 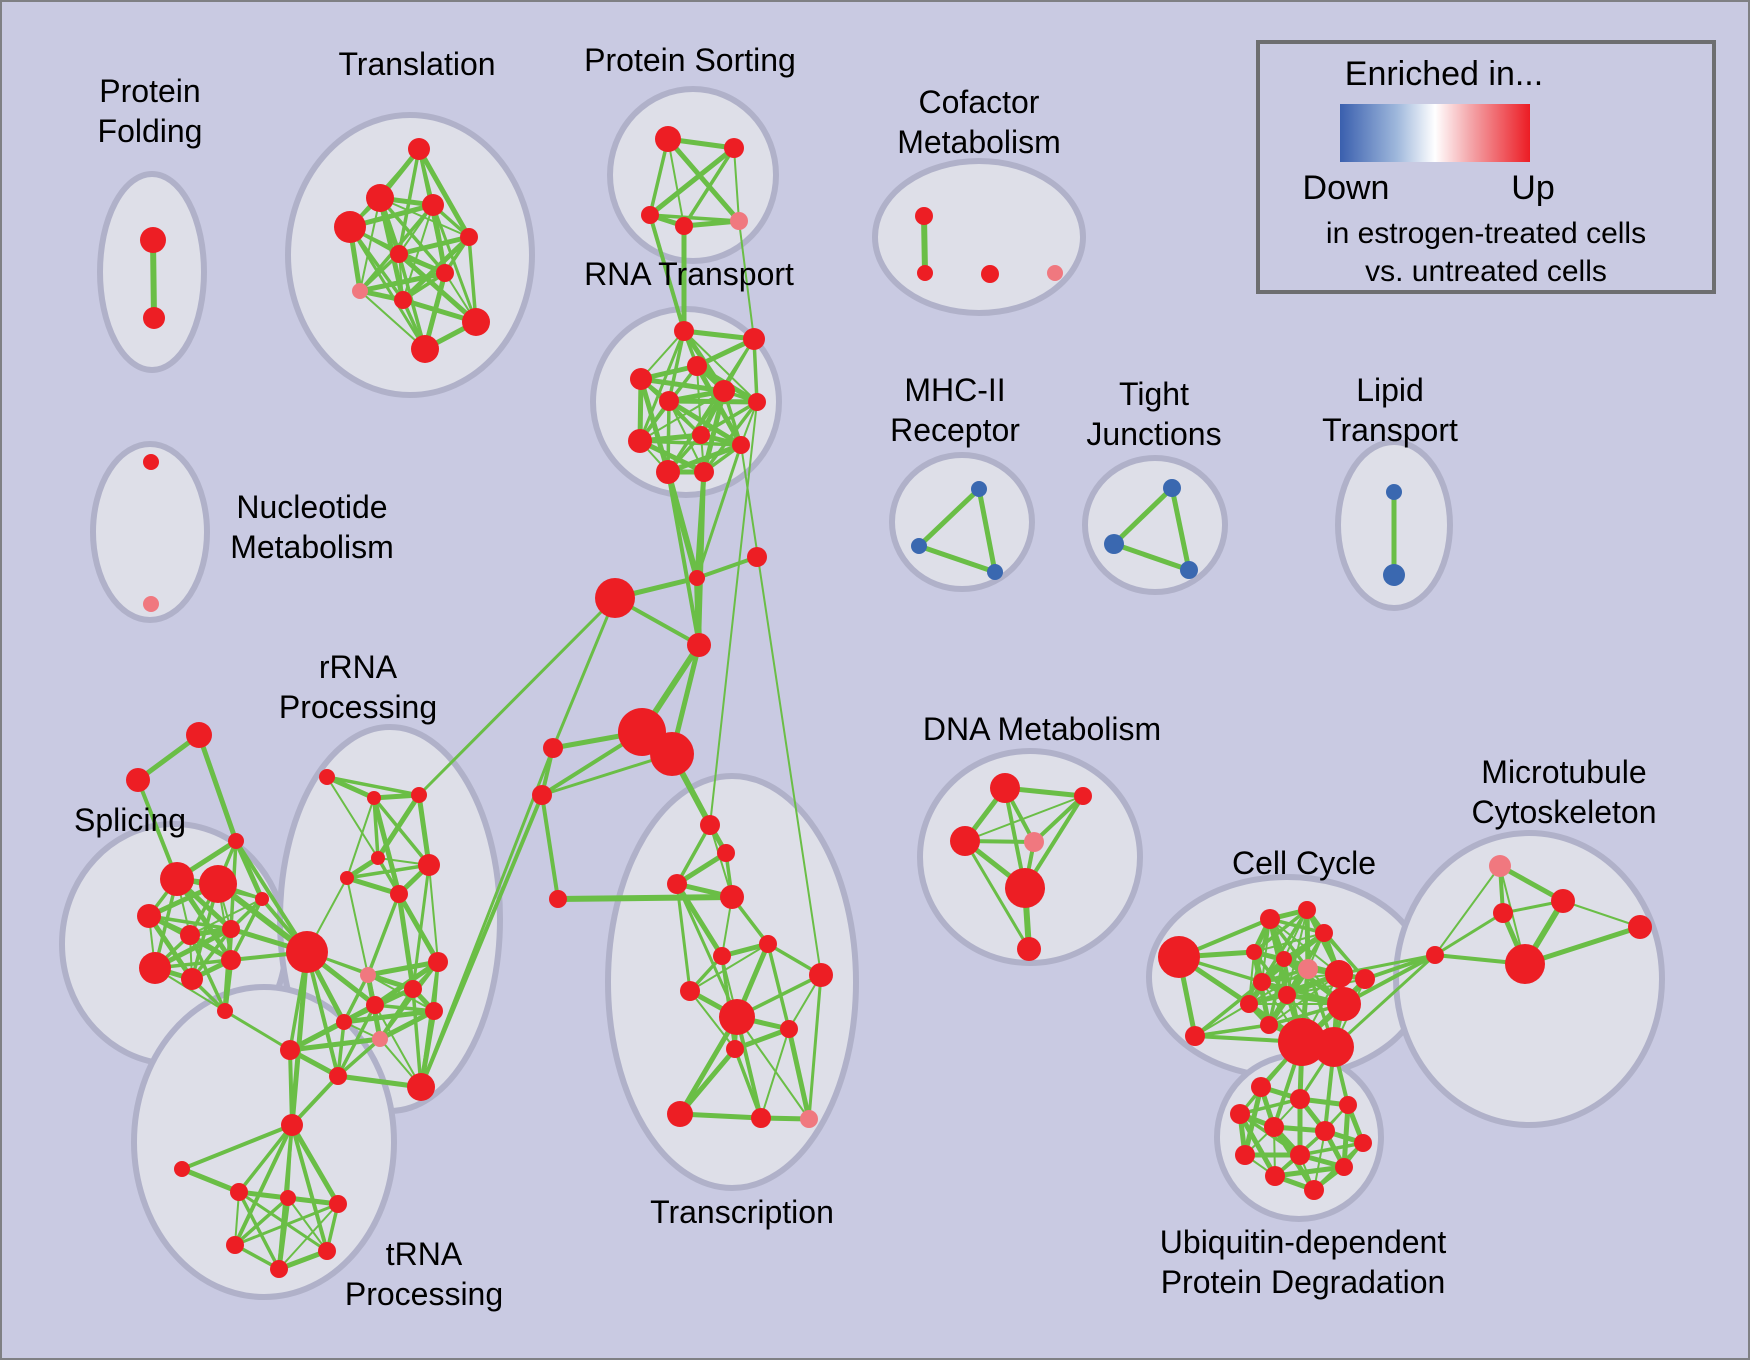 I want to click on lipid-transport-label: Lipid Transport, so click(x=1390, y=410).